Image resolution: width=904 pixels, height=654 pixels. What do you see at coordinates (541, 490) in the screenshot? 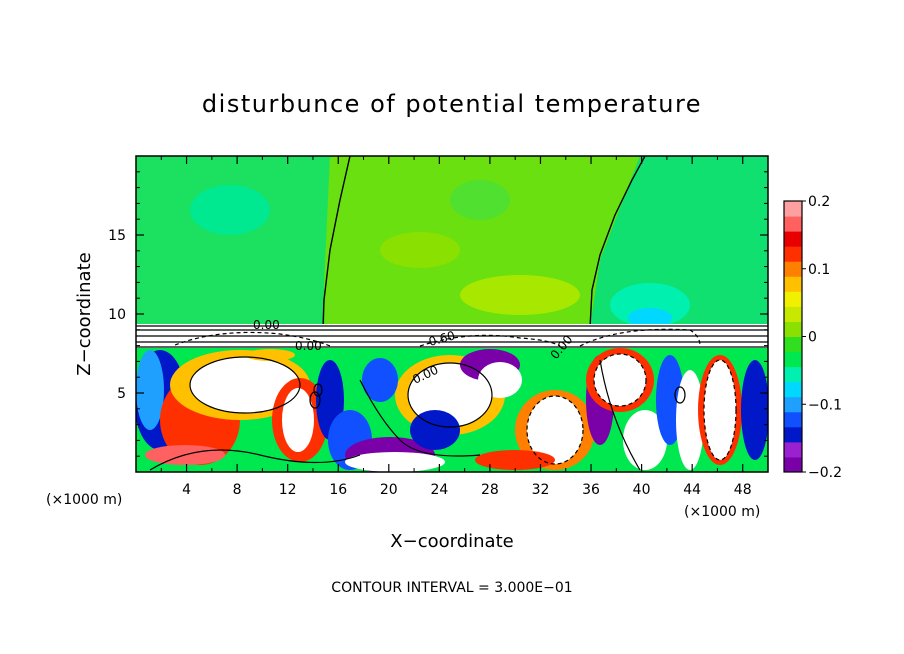
I see `x-tick-label: 32` at bounding box center [541, 490].